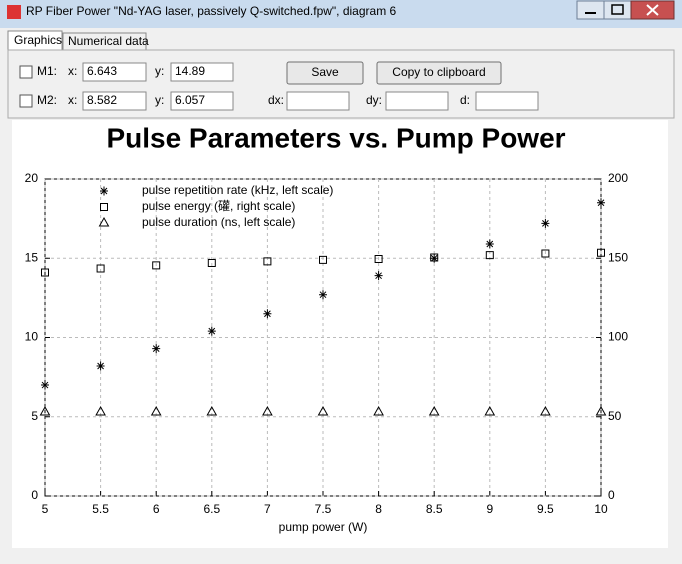  I want to click on y-value: 14.89, so click(190, 71).